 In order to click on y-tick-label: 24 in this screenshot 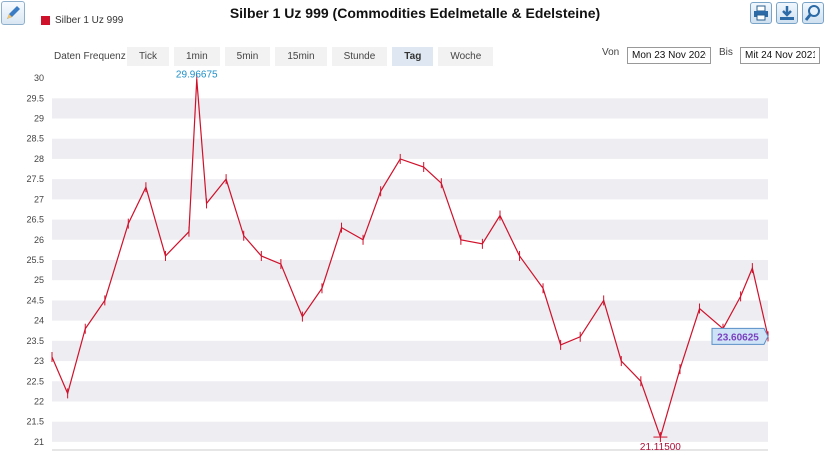, I will do `click(39, 321)`.